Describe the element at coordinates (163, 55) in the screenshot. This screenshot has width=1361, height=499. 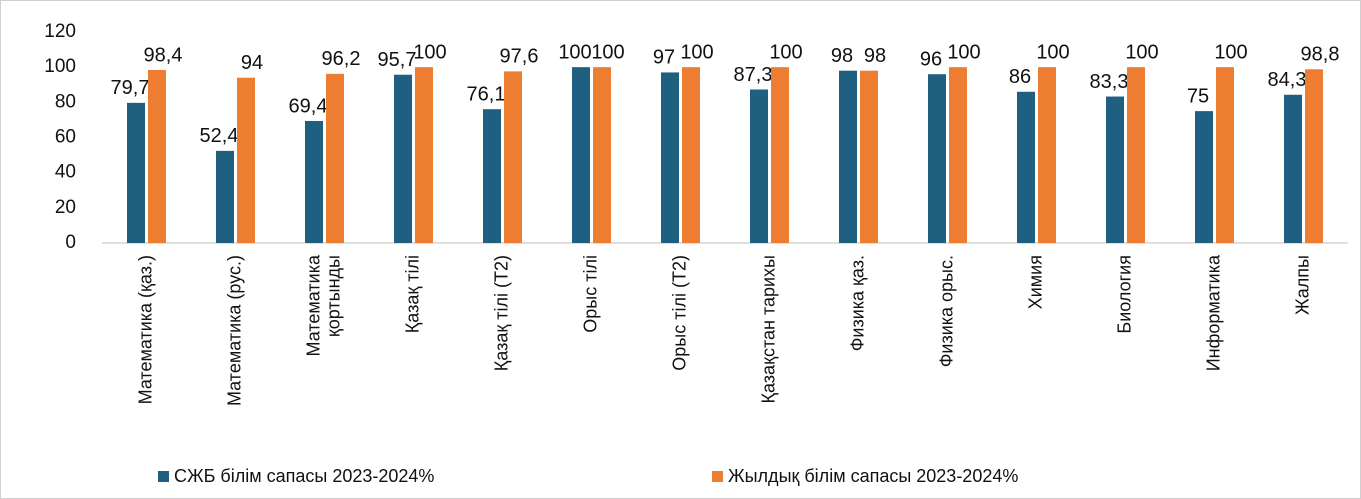
I see `value-label: 98,4` at that location.